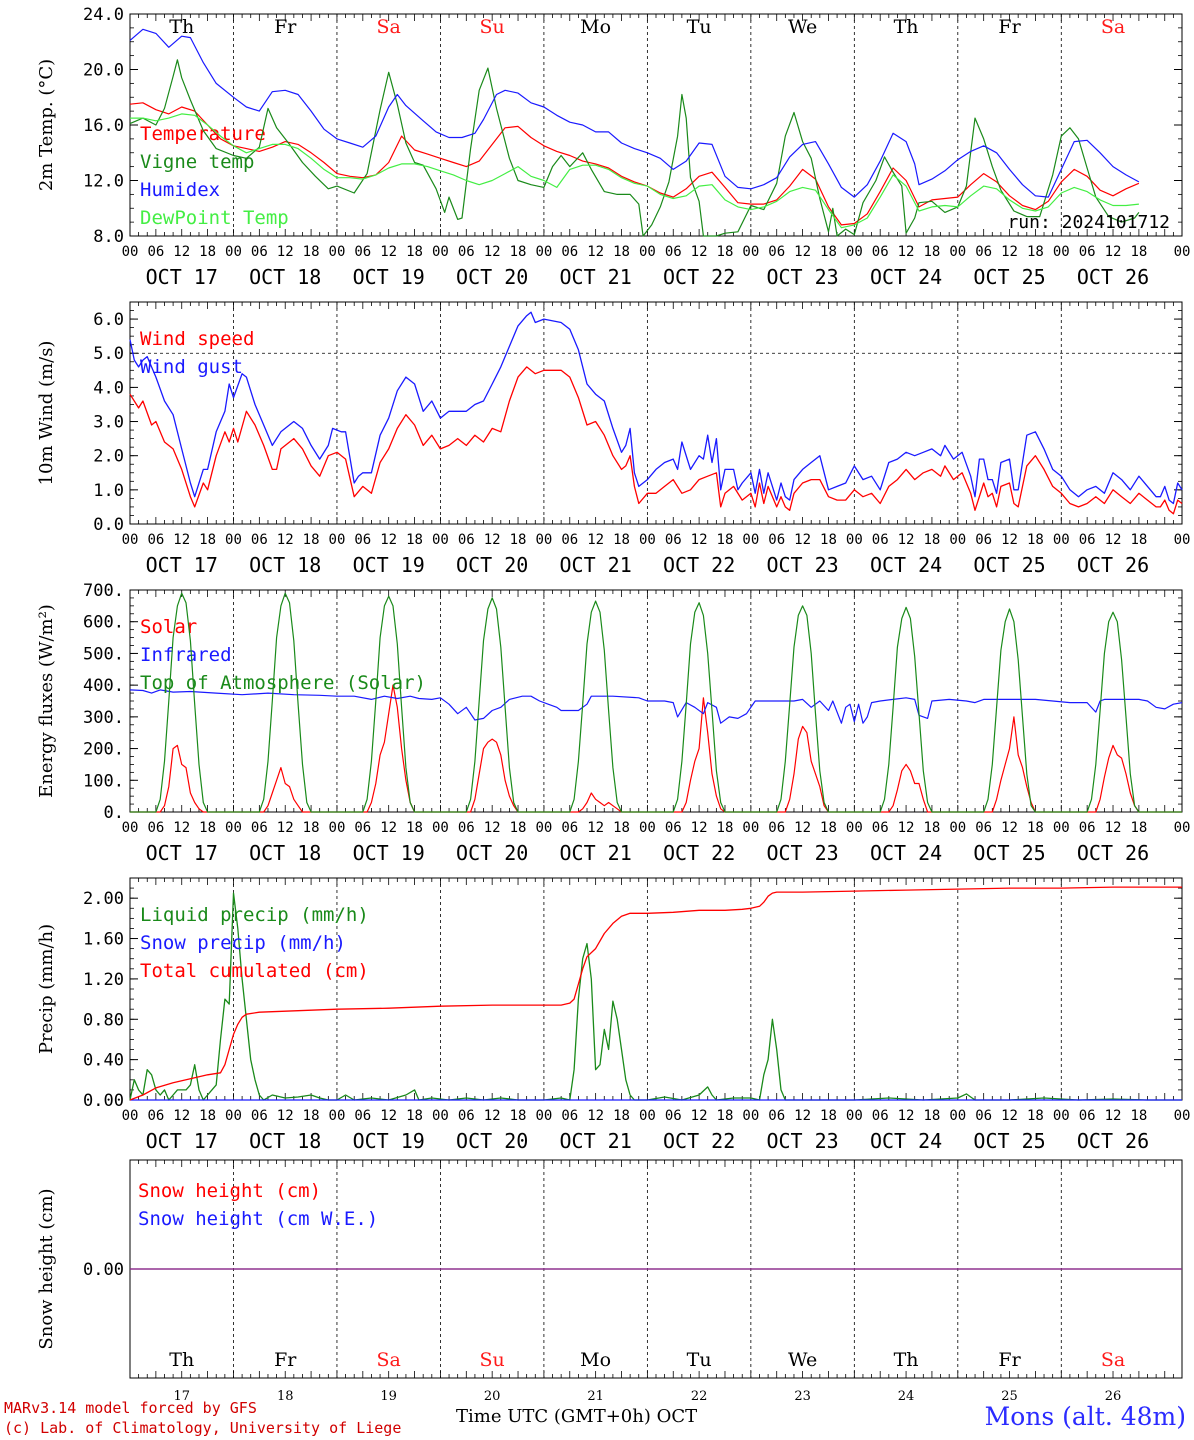 This screenshot has width=1194, height=1440. I want to click on y-axis-label: 10m Wind (m/s), so click(46, 413).